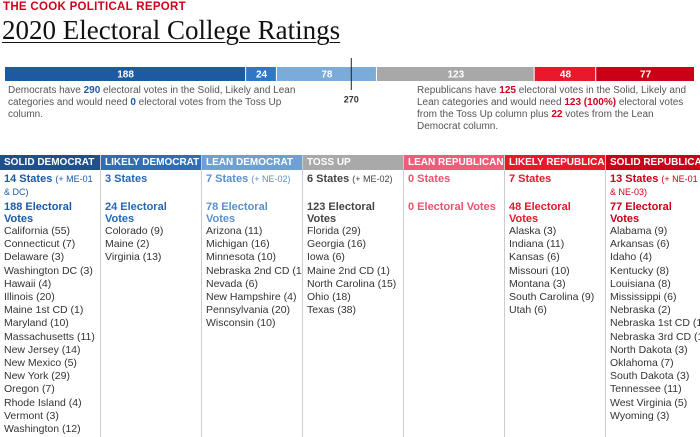 The width and height of the screenshot is (700, 437). Describe the element at coordinates (349, 81) in the screenshot. I see `ratings-bar: 188 24 78 123 48 77 270` at that location.